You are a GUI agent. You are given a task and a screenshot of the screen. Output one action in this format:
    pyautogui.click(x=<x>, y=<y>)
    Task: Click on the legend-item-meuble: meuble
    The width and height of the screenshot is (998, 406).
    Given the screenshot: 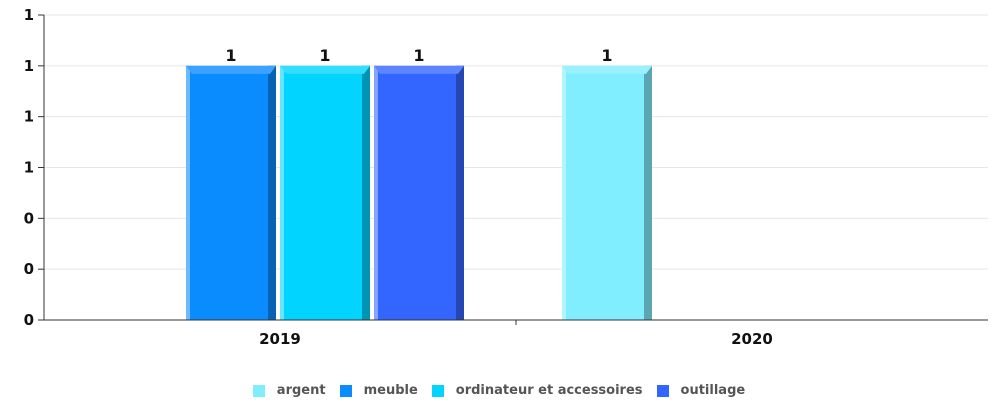 What is the action you would take?
    pyautogui.click(x=378, y=390)
    